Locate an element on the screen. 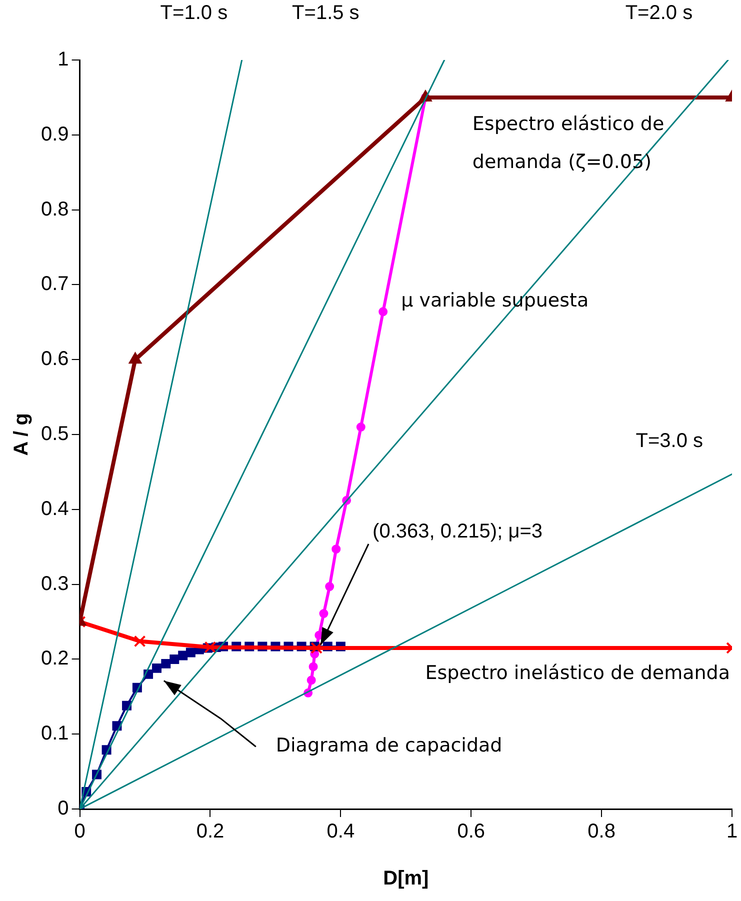 This screenshot has height=901, width=741. y-tick-label: 0.3 is located at coordinates (54, 583).